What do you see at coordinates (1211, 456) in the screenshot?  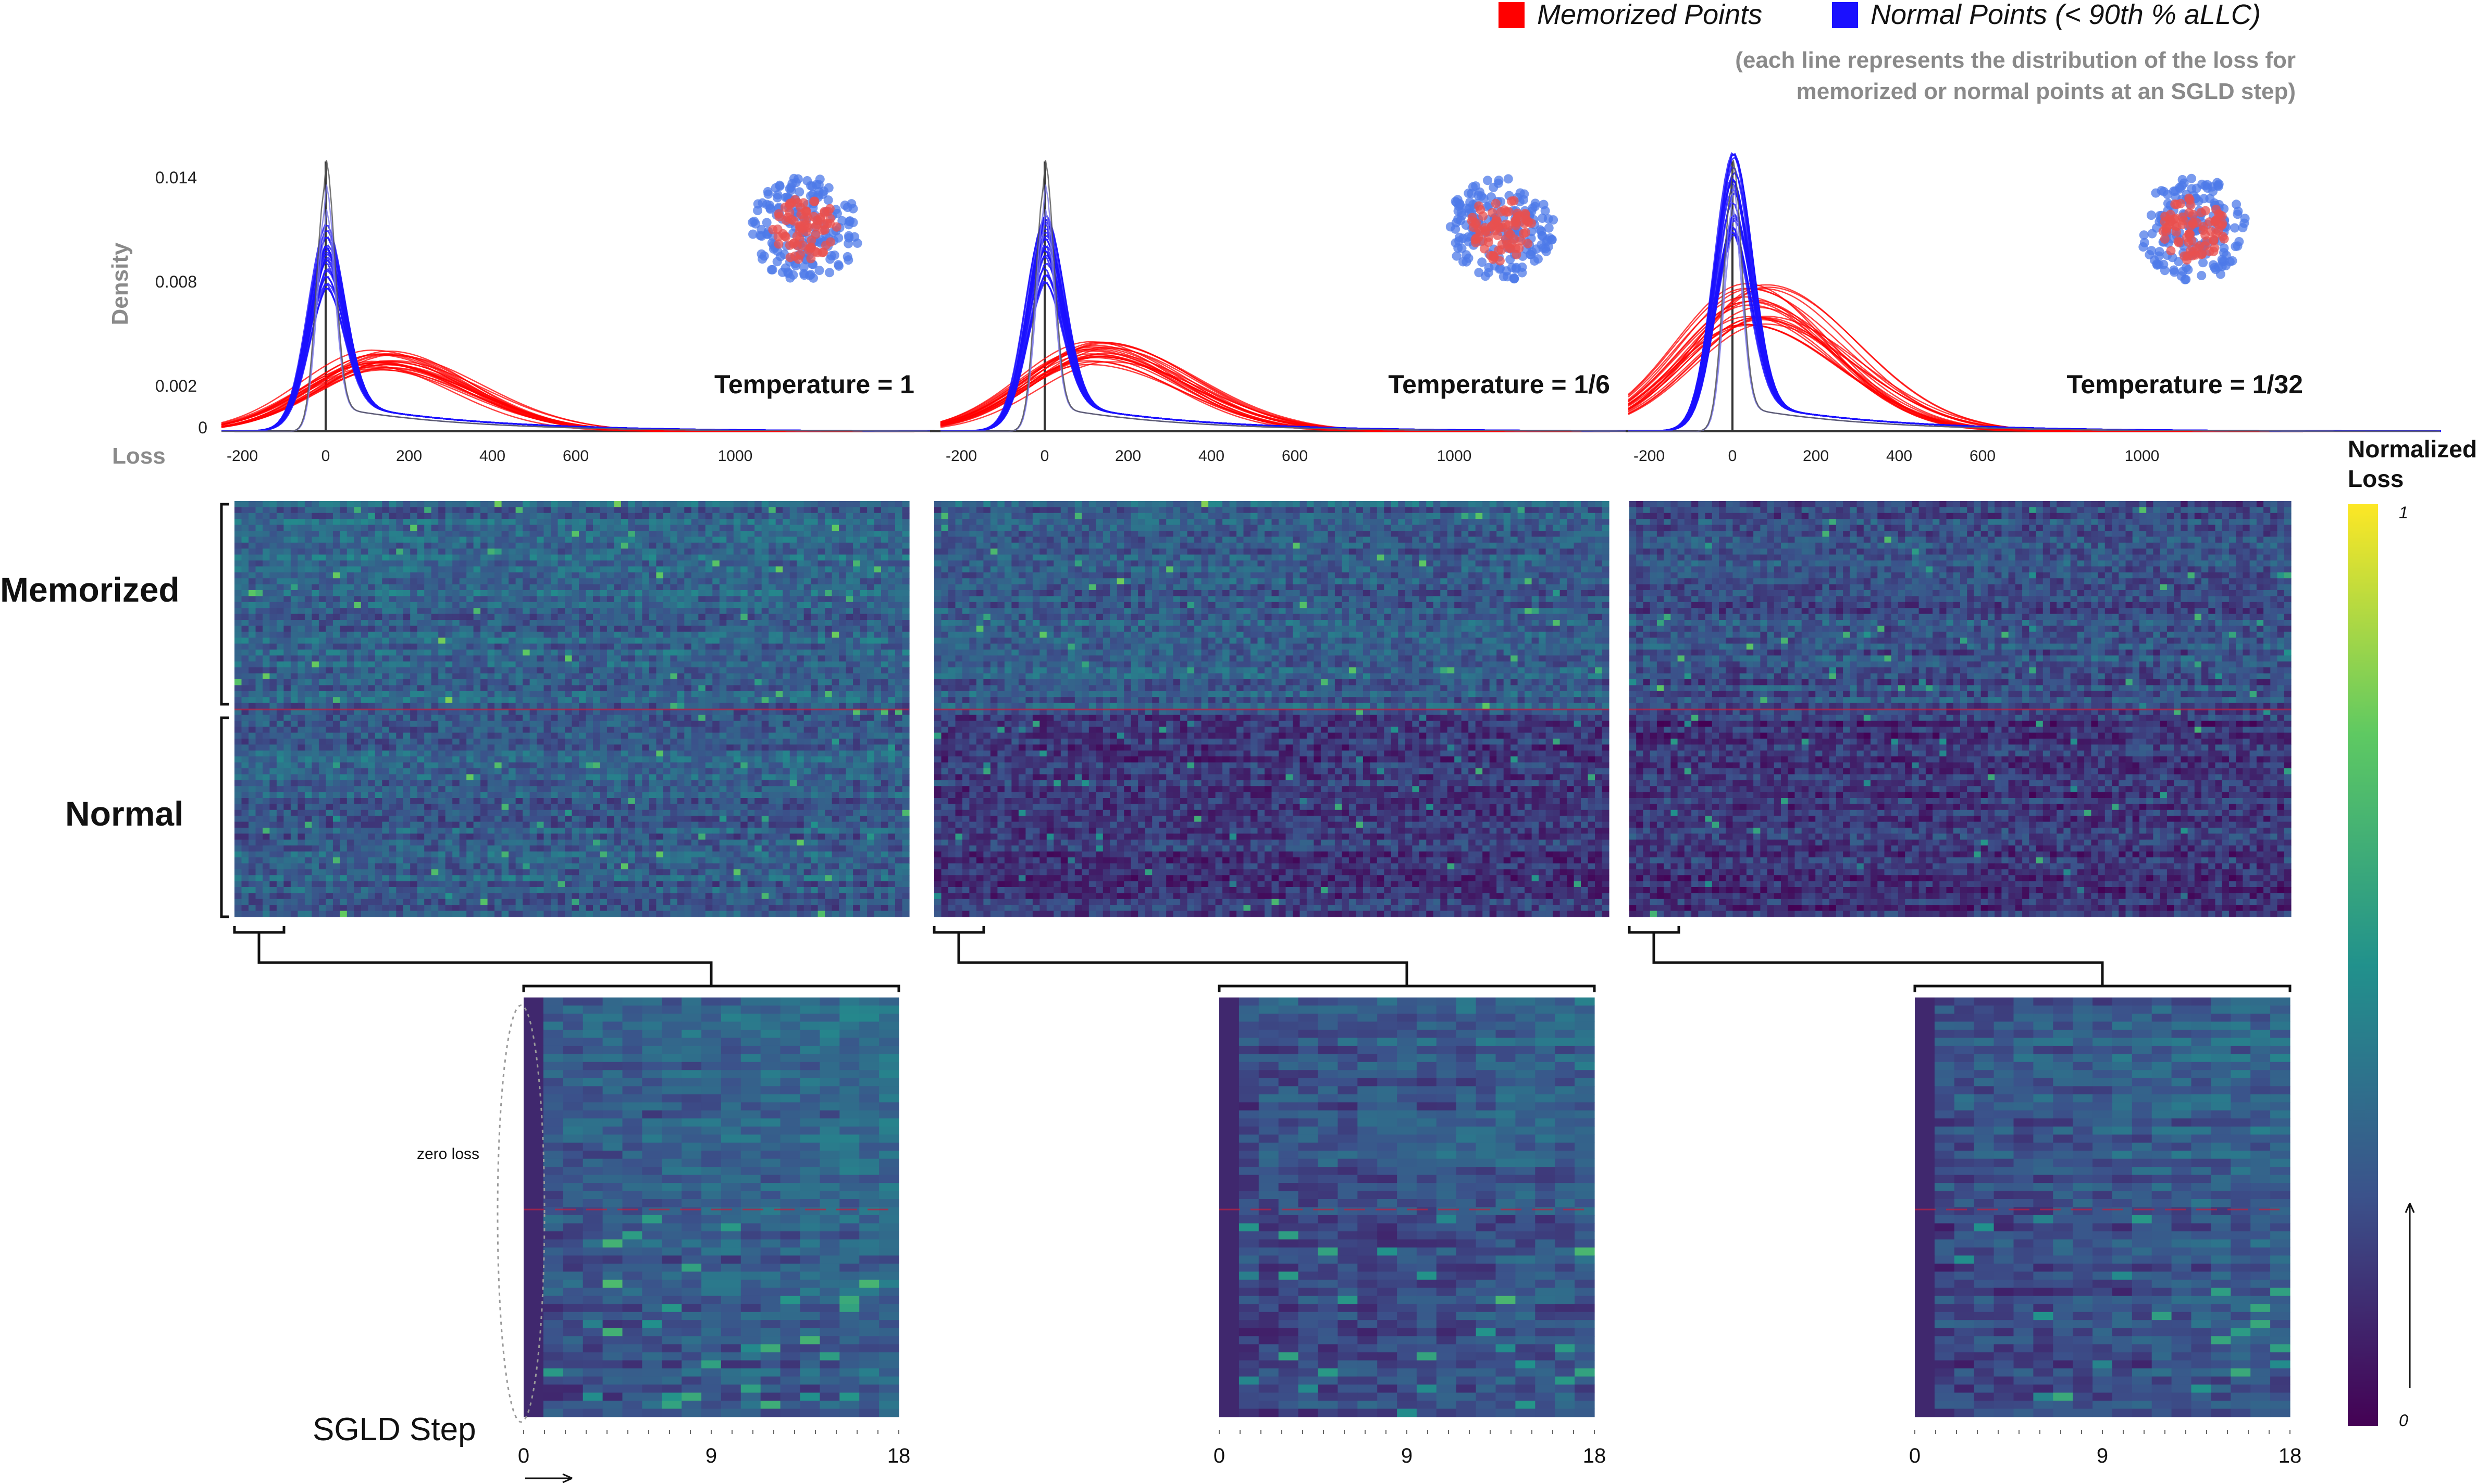 I see `x-tick-label: 400` at bounding box center [1211, 456].